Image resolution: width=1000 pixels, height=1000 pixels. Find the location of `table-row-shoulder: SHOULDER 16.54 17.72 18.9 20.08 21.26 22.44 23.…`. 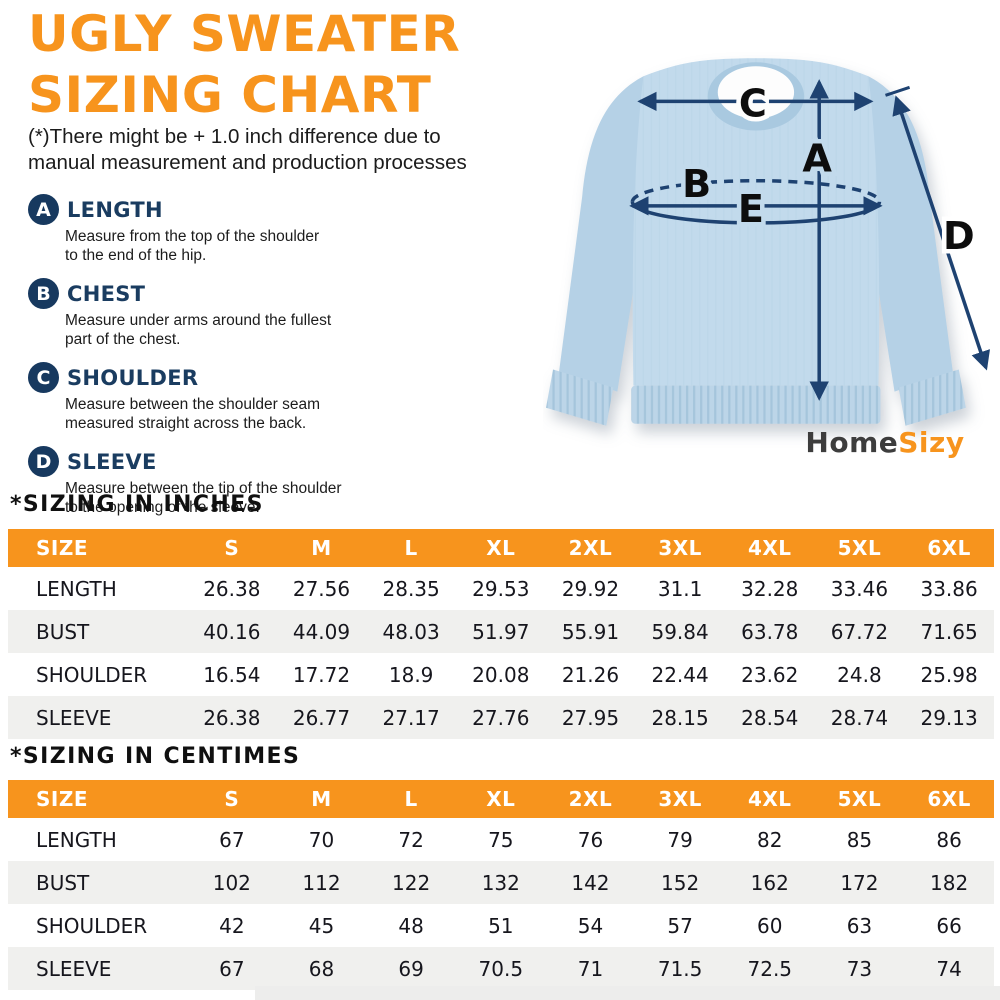

table-row-shoulder: SHOULDER 16.54 17.72 18.9 20.08 21.26 22.44 23.… is located at coordinates (501, 674).